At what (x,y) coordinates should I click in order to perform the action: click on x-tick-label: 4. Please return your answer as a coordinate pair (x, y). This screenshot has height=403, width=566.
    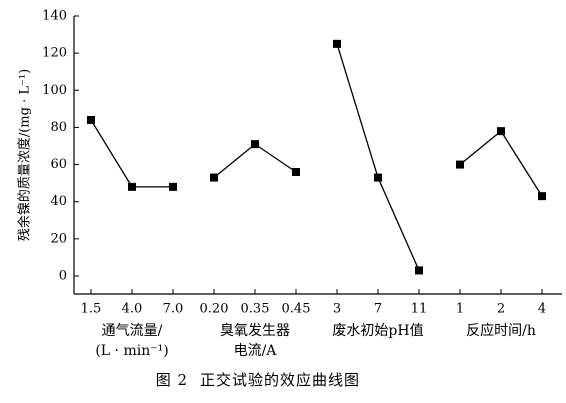
    Looking at the image, I should click on (542, 309).